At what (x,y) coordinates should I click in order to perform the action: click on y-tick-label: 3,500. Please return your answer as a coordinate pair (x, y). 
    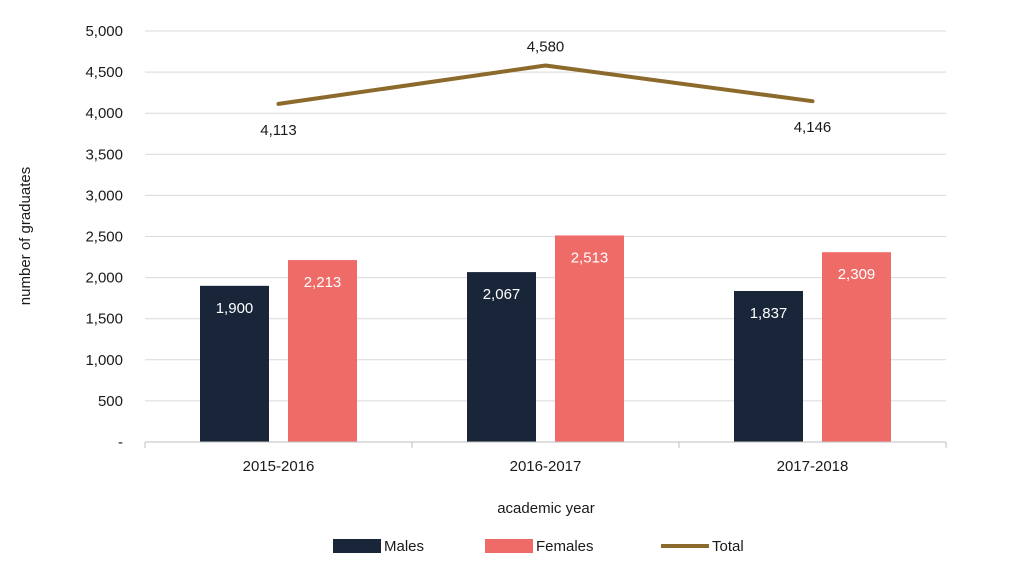
    Looking at the image, I should click on (104, 154).